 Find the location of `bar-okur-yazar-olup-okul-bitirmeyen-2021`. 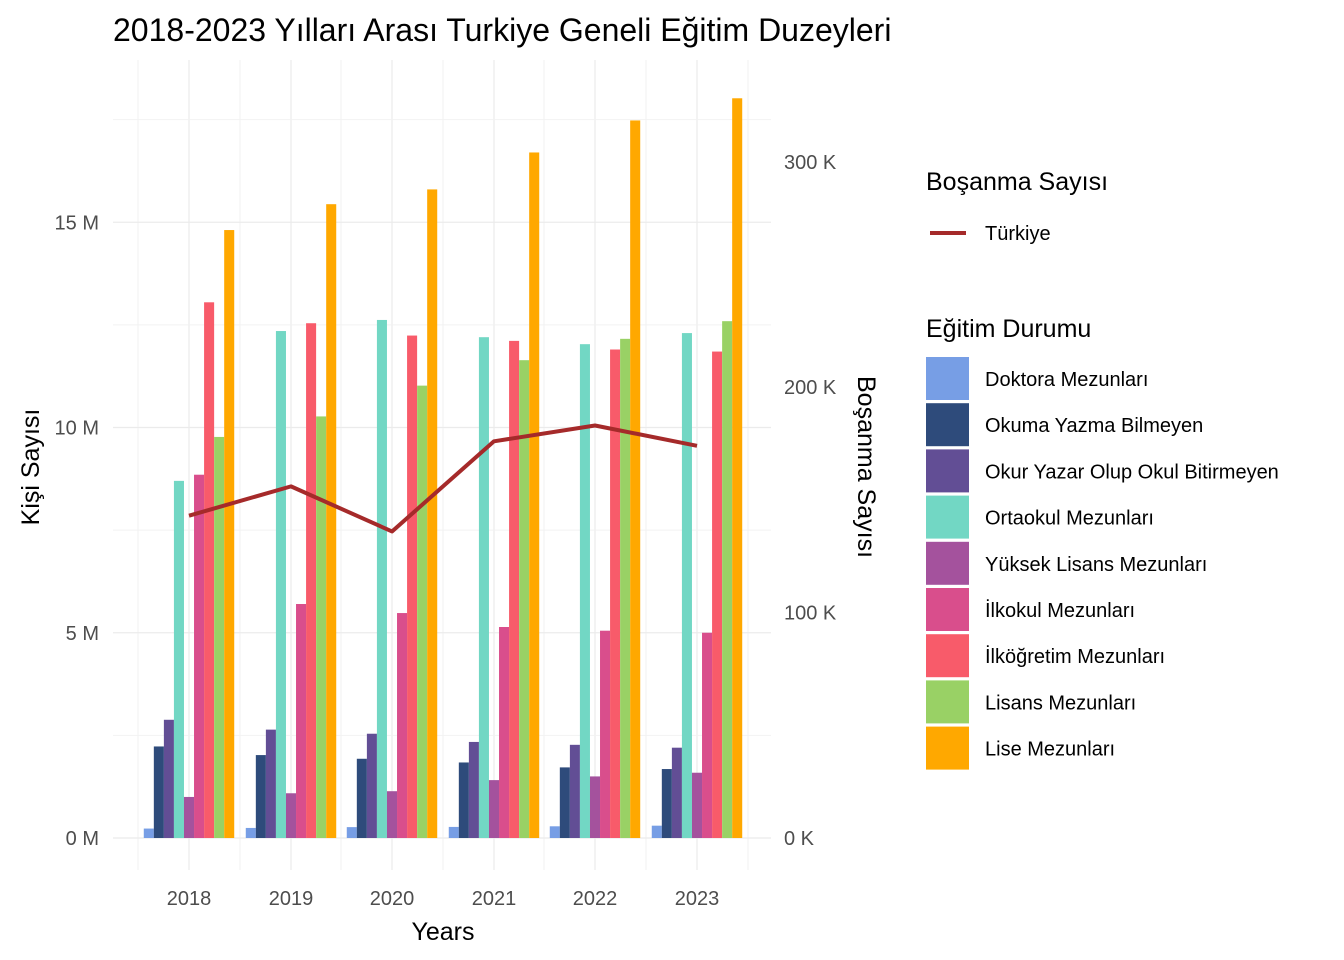

bar-okur-yazar-olup-okul-bitirmeyen-2021 is located at coordinates (473, 789).